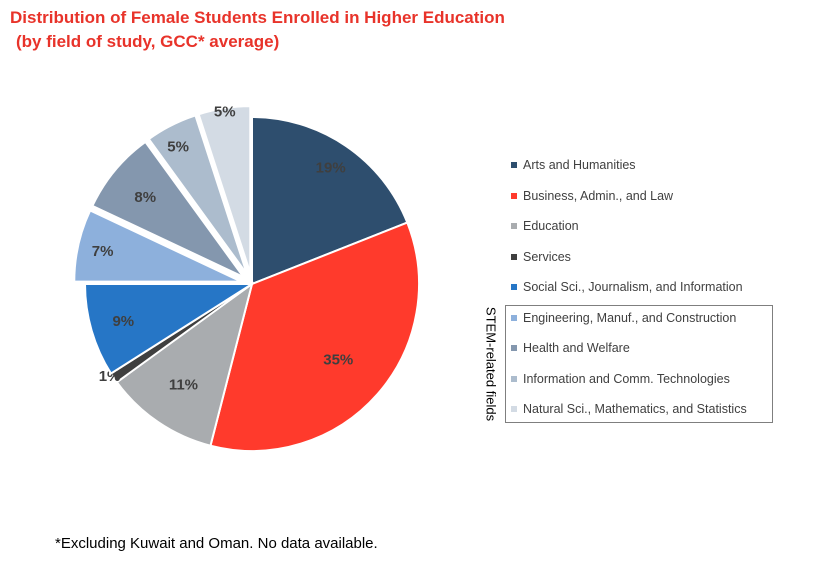 This screenshot has height=563, width=823. I want to click on legend-label: Education, so click(551, 226).